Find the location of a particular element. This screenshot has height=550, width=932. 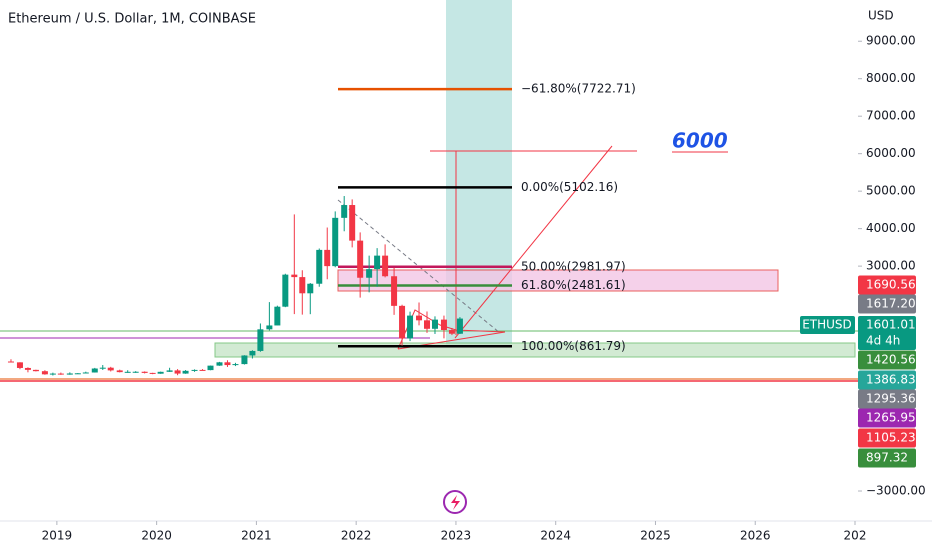

price-tag-label: 1295.36 is located at coordinates (891, 399).